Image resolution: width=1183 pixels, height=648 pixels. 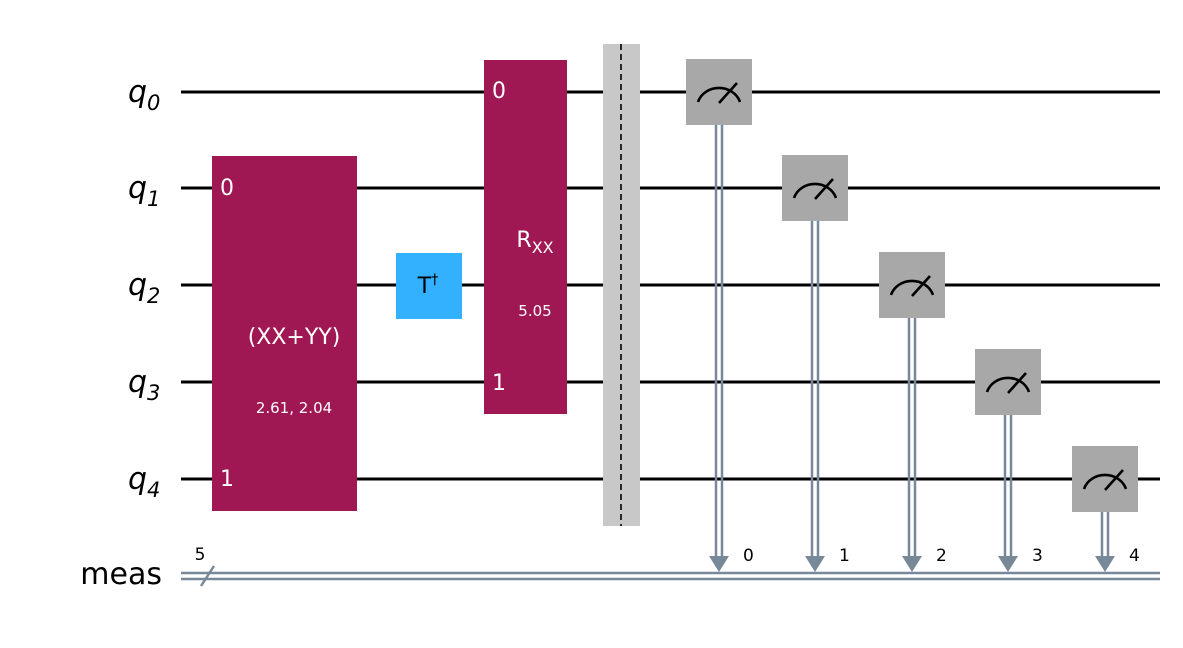 What do you see at coordinates (207, 576) in the screenshot?
I see `bus-slash` at bounding box center [207, 576].